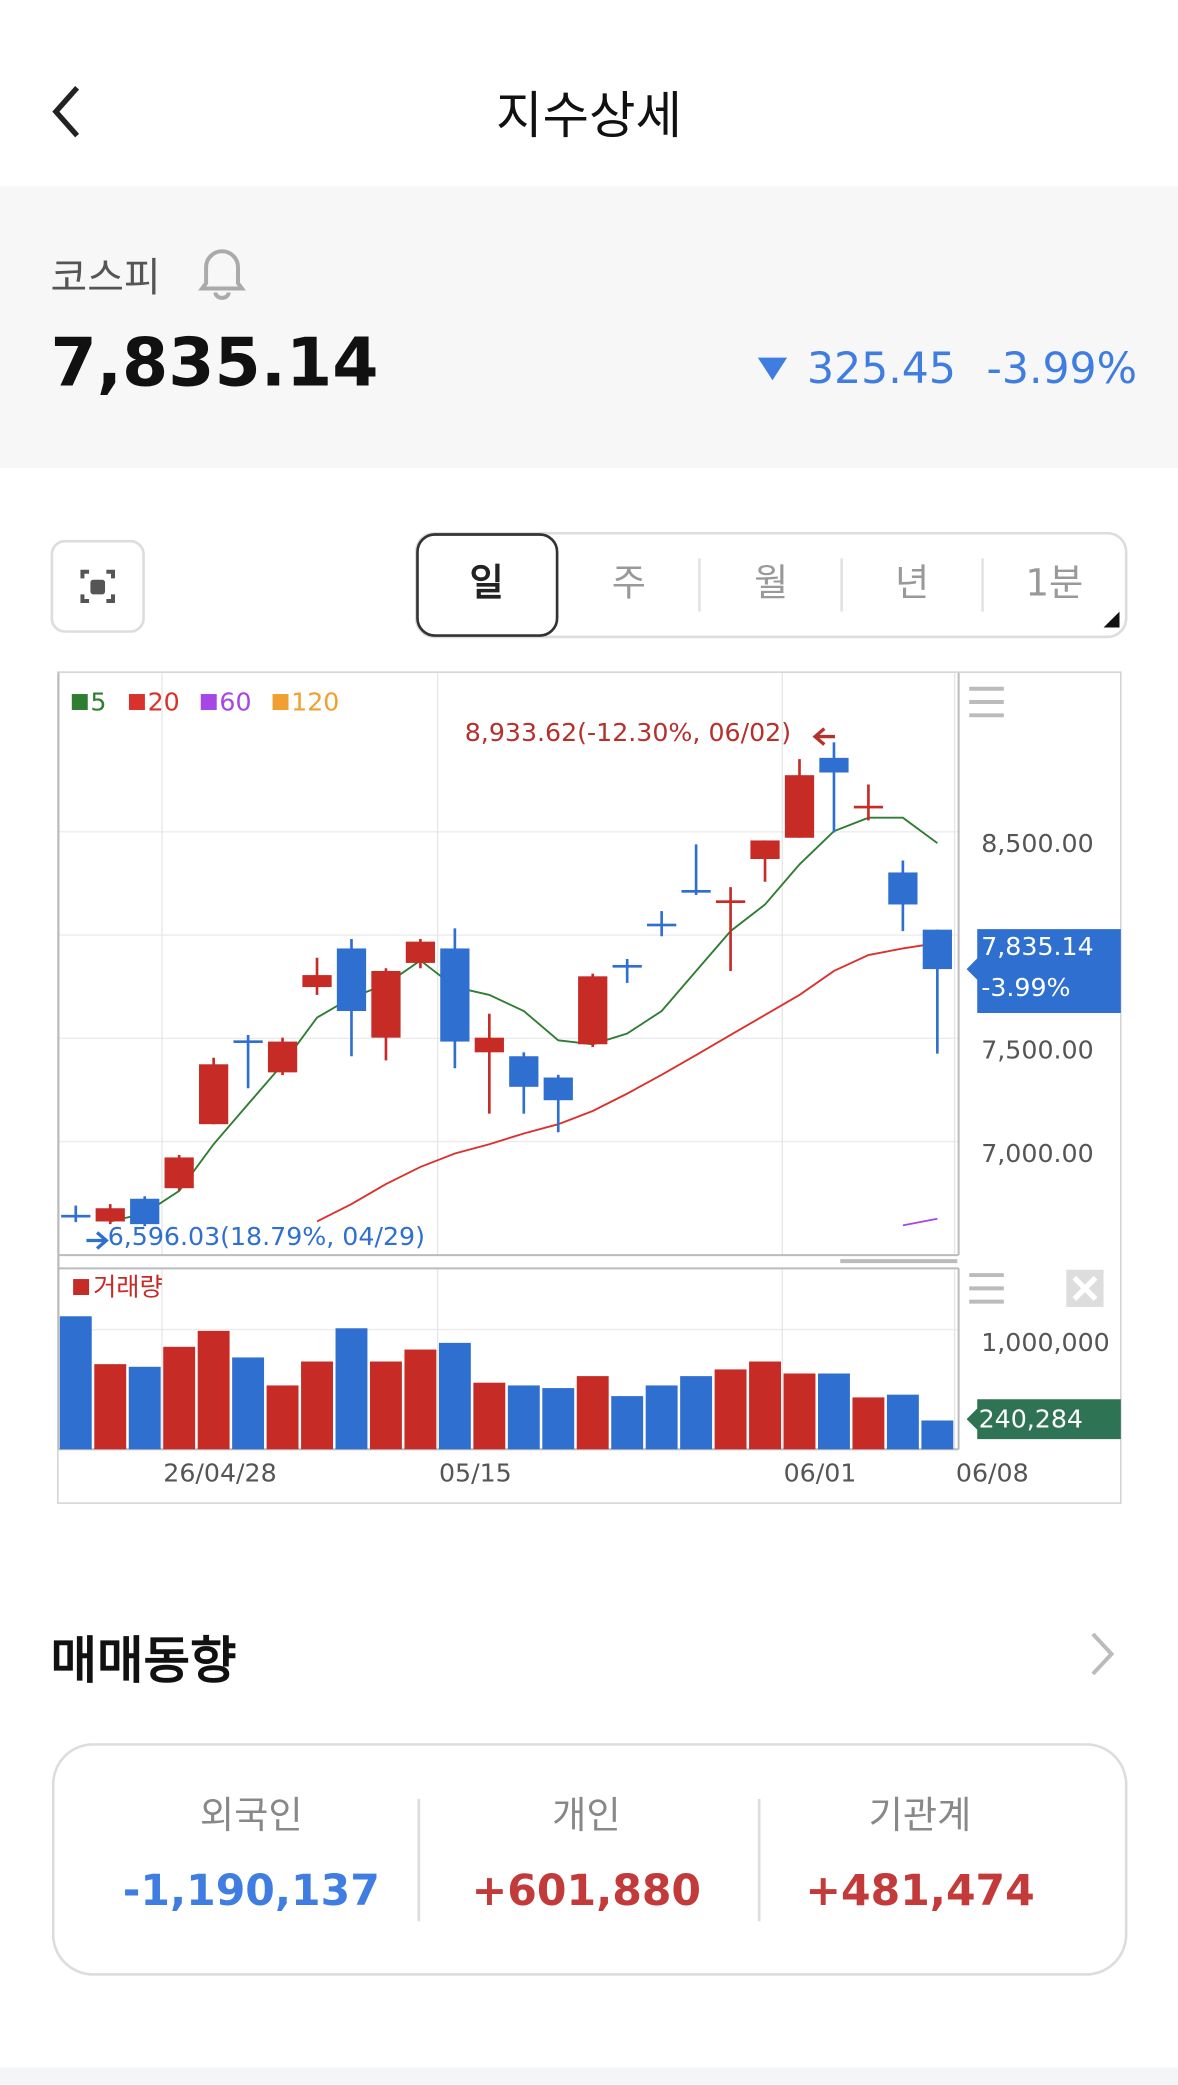 The height and width of the screenshot is (2085, 1178). I want to click on y-tick-label: 8,500.00, so click(1037, 843).